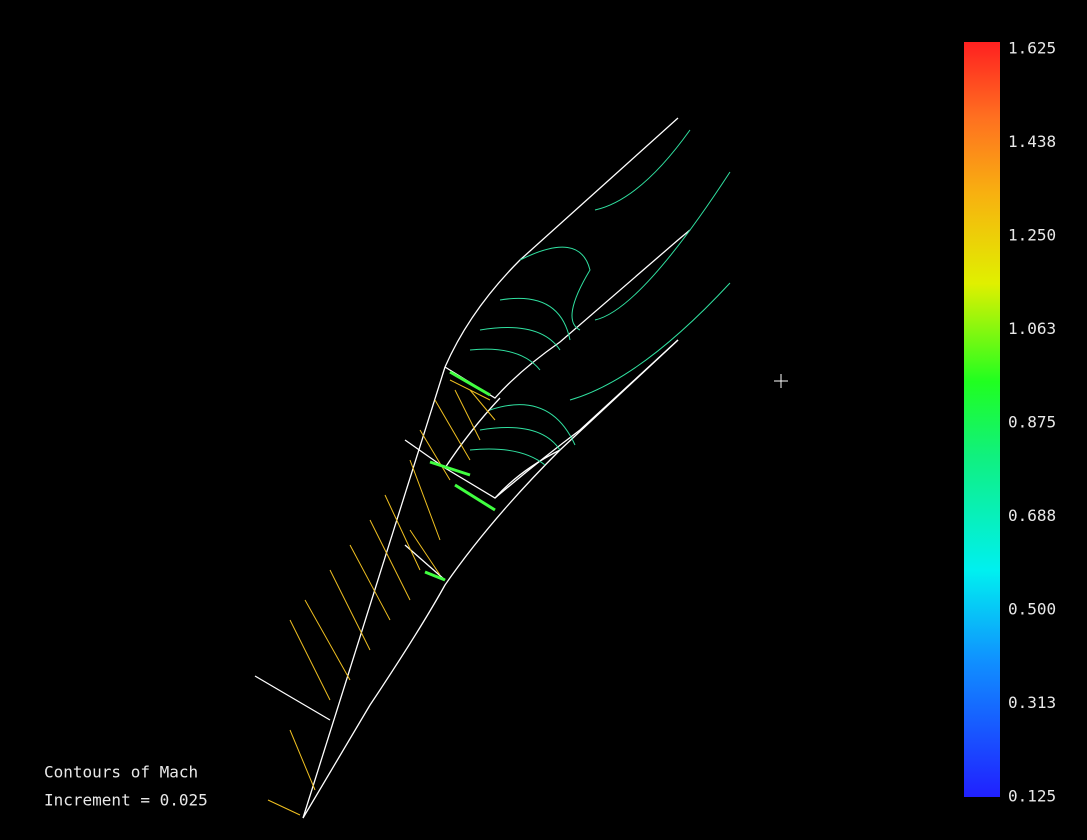 Image resolution: width=1087 pixels, height=840 pixels. What do you see at coordinates (1032, 796) in the screenshot?
I see `colorbar-label: 0.125` at bounding box center [1032, 796].